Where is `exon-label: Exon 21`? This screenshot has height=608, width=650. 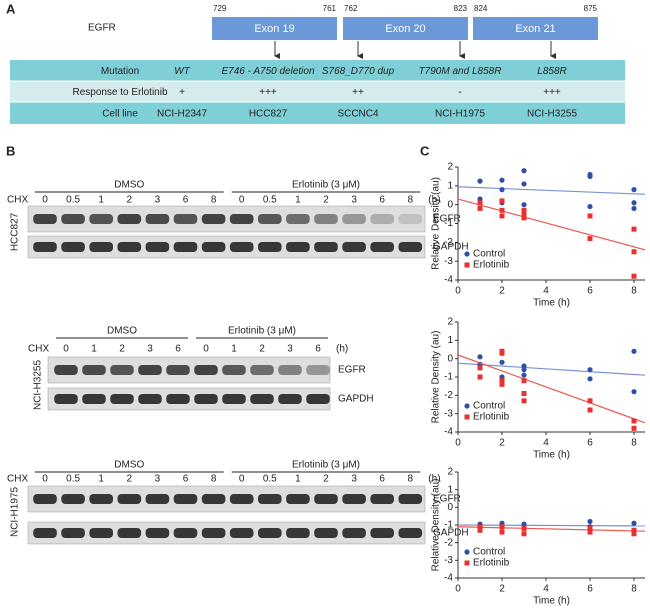
exon-label: Exon 21 is located at coordinates (535, 29).